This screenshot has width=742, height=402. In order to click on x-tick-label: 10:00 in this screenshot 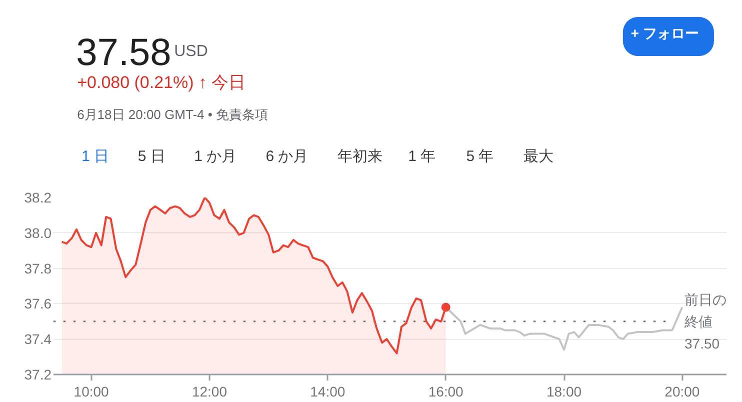, I will do `click(92, 392)`.